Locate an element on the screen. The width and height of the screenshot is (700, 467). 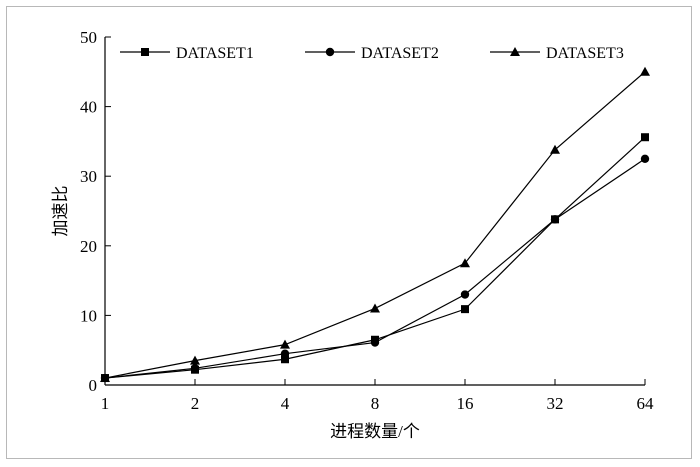
y-tick-label: 30 is located at coordinates (88, 176).